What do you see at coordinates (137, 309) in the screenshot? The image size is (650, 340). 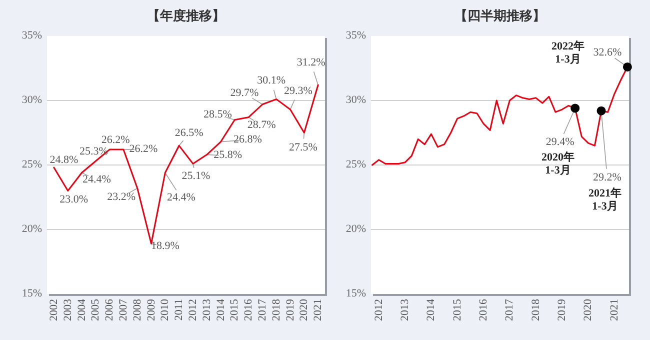 I see `x-tick-label: 2008` at bounding box center [137, 309].